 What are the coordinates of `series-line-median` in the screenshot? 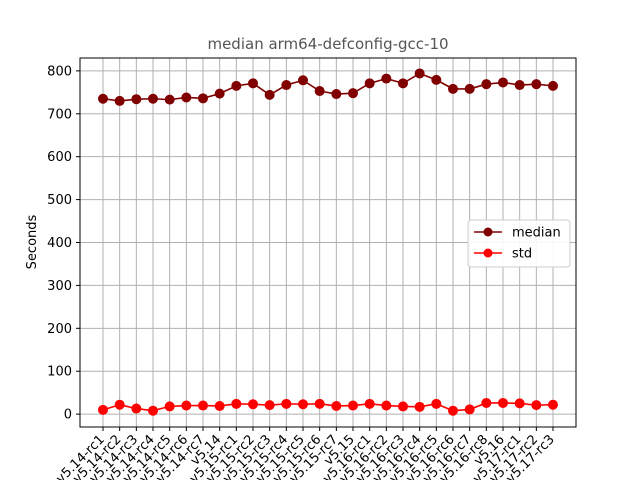 It's located at (328, 87).